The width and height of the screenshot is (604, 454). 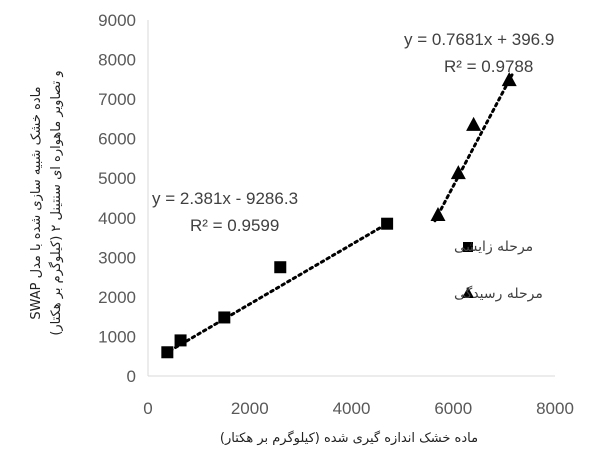 What do you see at coordinates (36, 202) in the screenshot?
I see `y-axis-title-line-1: ماده خشک شبیه سازی شده با مدل SWAP` at bounding box center [36, 202].